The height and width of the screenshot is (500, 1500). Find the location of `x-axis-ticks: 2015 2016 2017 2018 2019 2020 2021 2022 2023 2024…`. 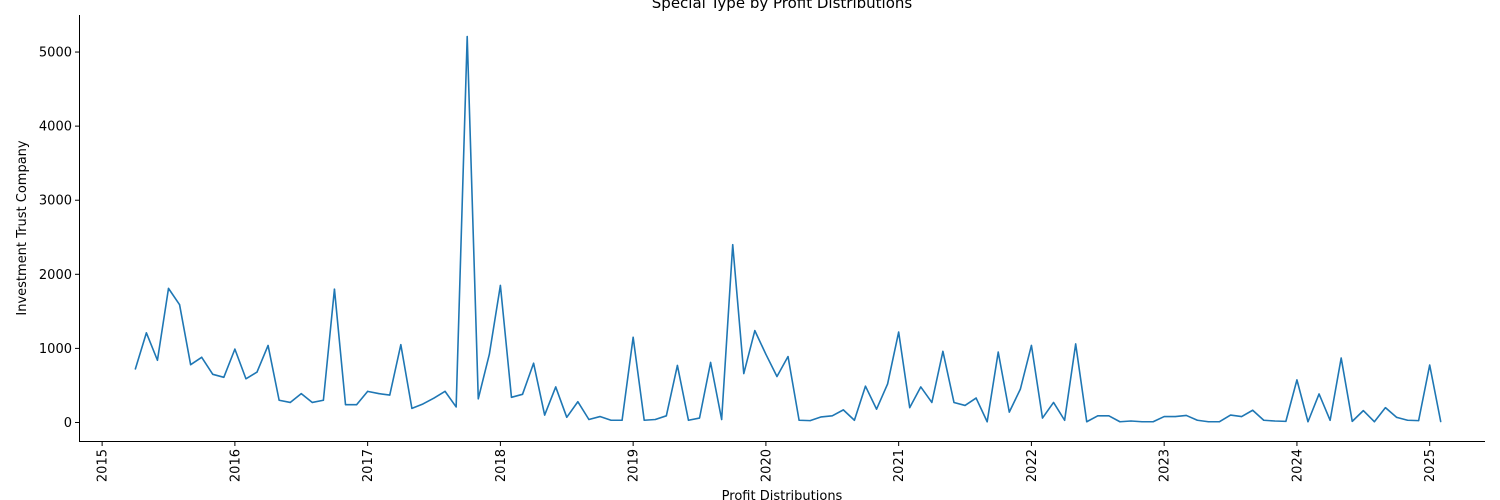

x-axis-ticks: 2015 2016 2017 2018 2019 2020 2021 2022 2023 2024… is located at coordinates (767, 461).